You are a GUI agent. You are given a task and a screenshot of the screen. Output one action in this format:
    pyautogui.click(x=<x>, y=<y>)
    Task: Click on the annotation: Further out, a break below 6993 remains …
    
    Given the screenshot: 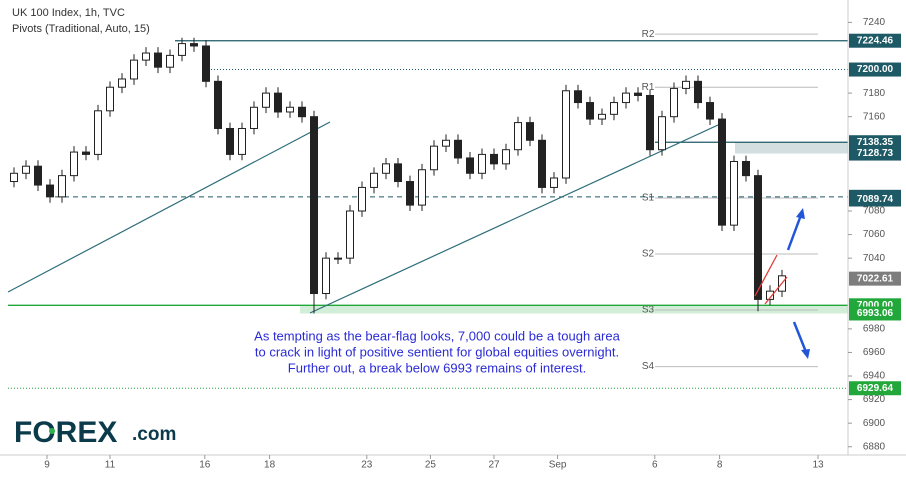 What is the action you would take?
    pyautogui.click(x=437, y=367)
    